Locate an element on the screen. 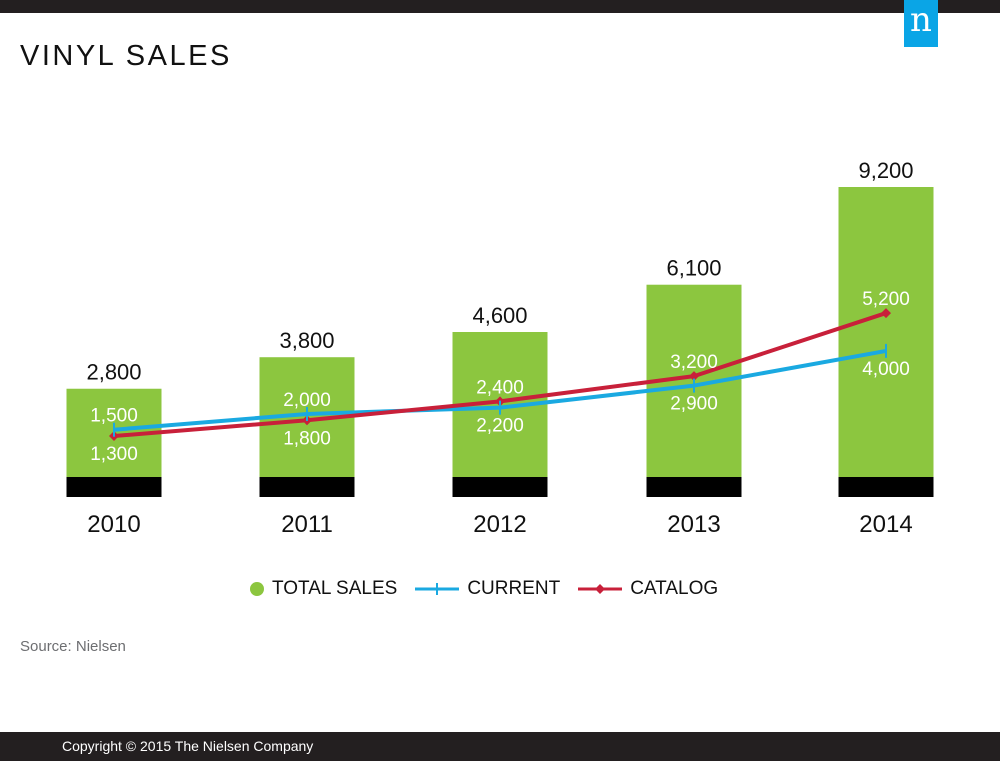 The height and width of the screenshot is (761, 1000). legend-current-label: CURRENT is located at coordinates (514, 588).